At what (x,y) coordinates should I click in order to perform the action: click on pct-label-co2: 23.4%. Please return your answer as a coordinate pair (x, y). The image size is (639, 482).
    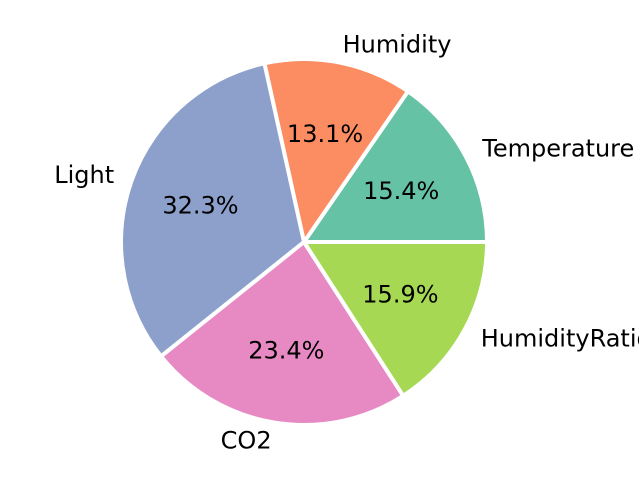
    Looking at the image, I should click on (286, 350).